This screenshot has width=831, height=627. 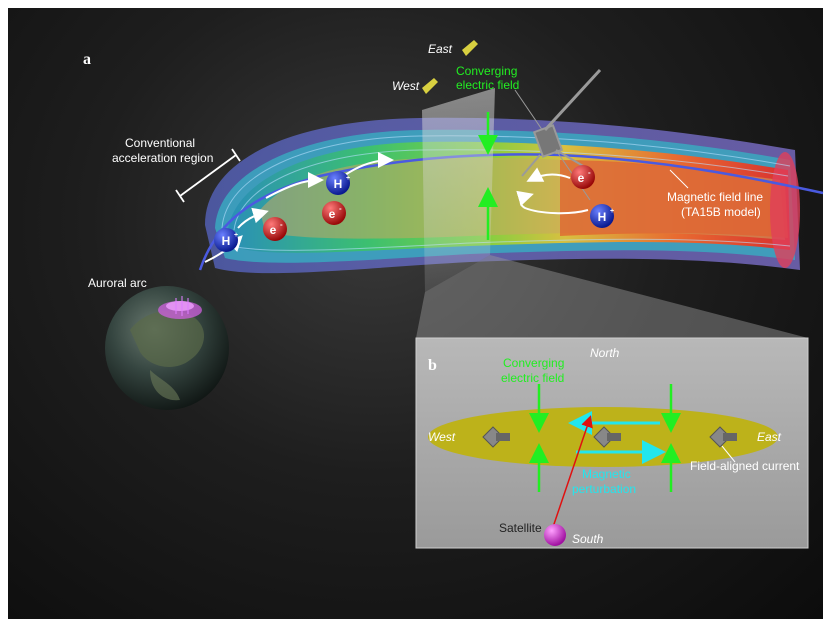 What do you see at coordinates (208, 175) in the screenshot?
I see `acceleration-bracket` at bounding box center [208, 175].